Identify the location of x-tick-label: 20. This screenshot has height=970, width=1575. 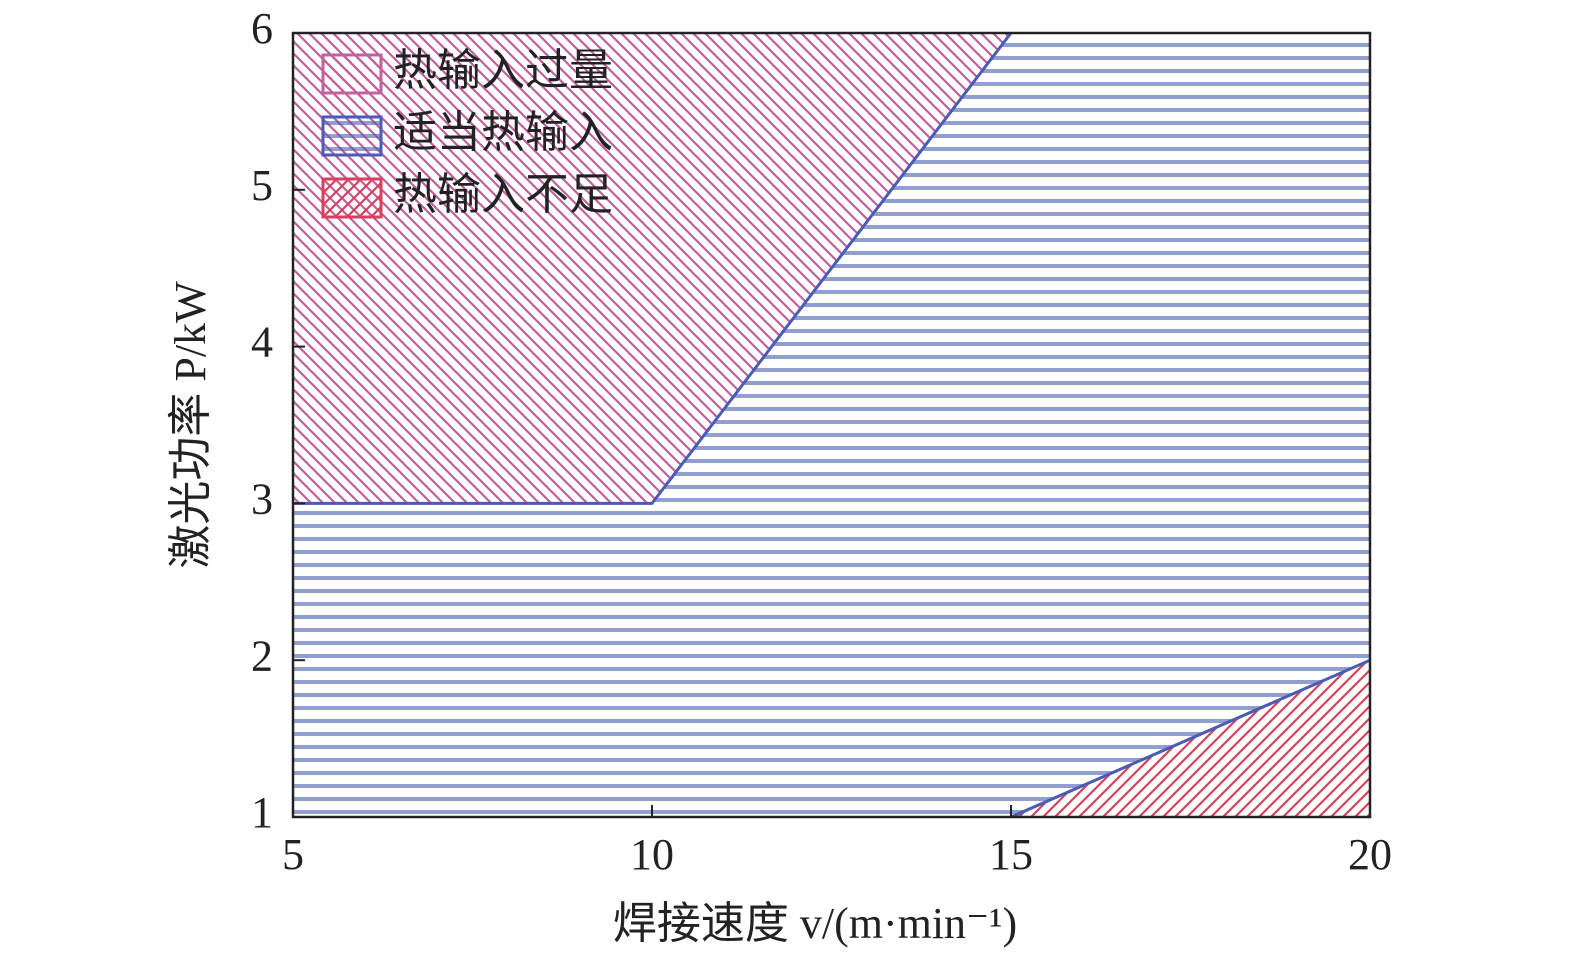
(1370, 854).